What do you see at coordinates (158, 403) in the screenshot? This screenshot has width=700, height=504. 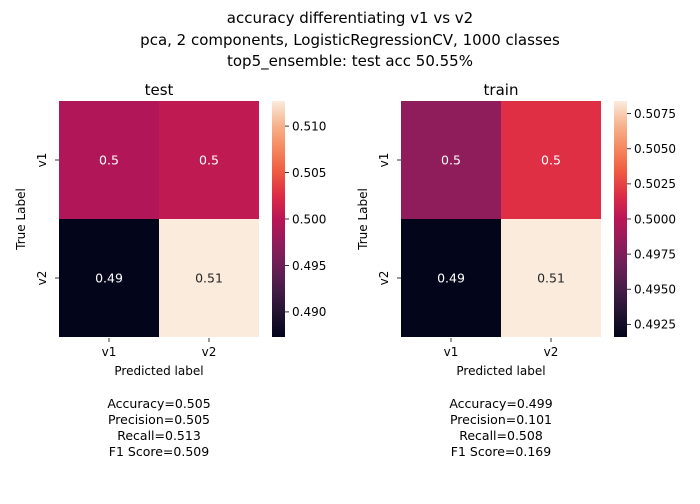 I see `metric-accuracy: Accuracy=0.505` at bounding box center [158, 403].